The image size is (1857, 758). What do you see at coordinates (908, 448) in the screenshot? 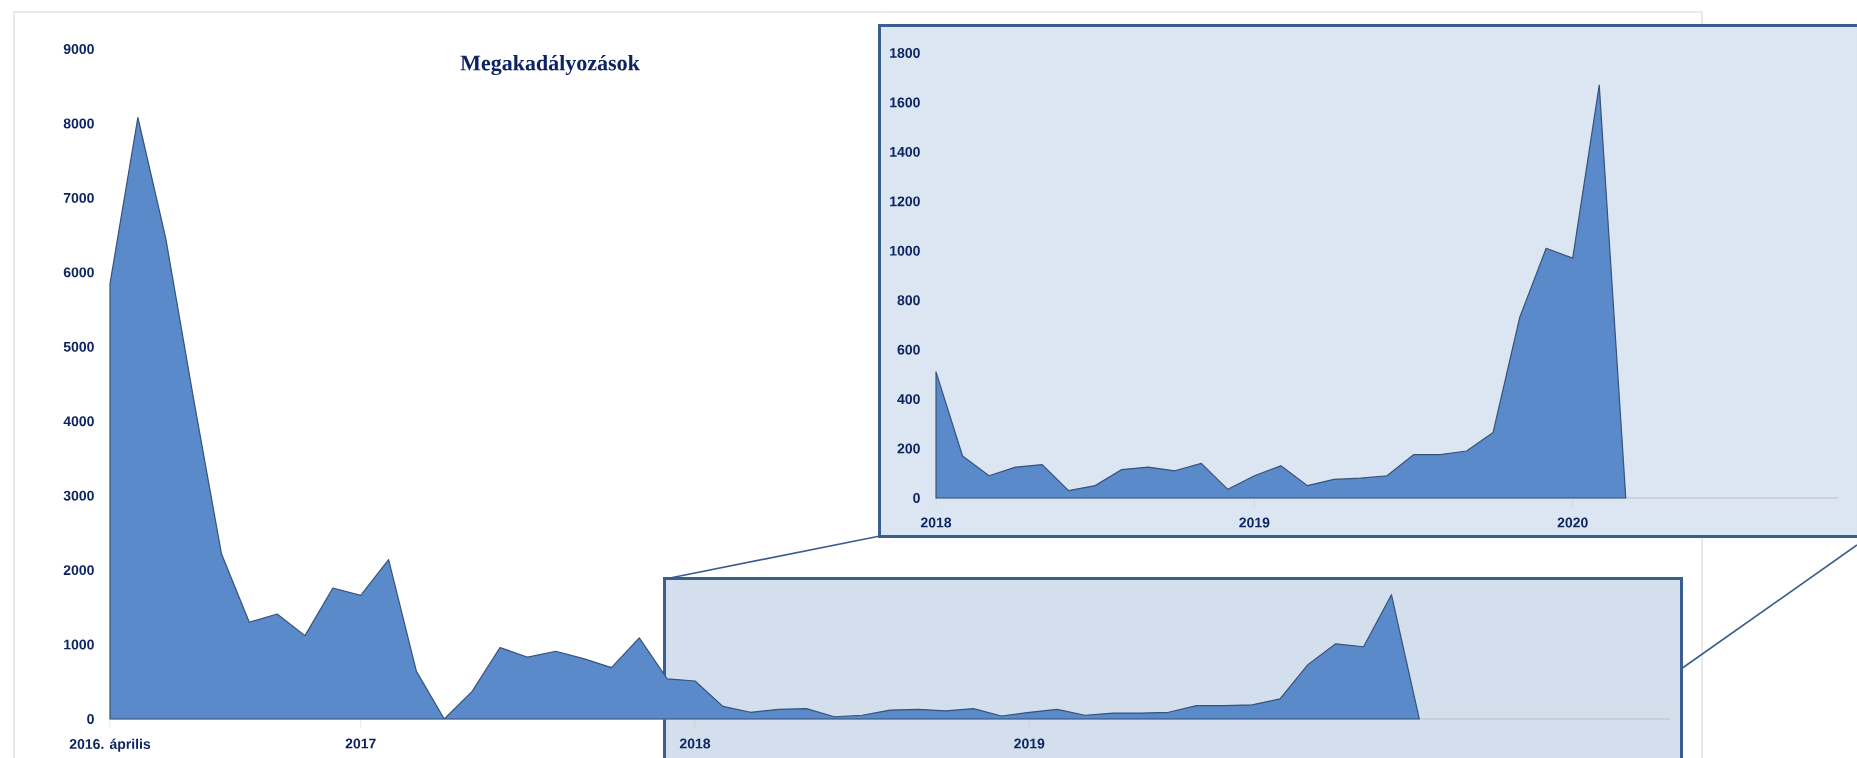
I see `y-tick-label: 200` at bounding box center [908, 448].